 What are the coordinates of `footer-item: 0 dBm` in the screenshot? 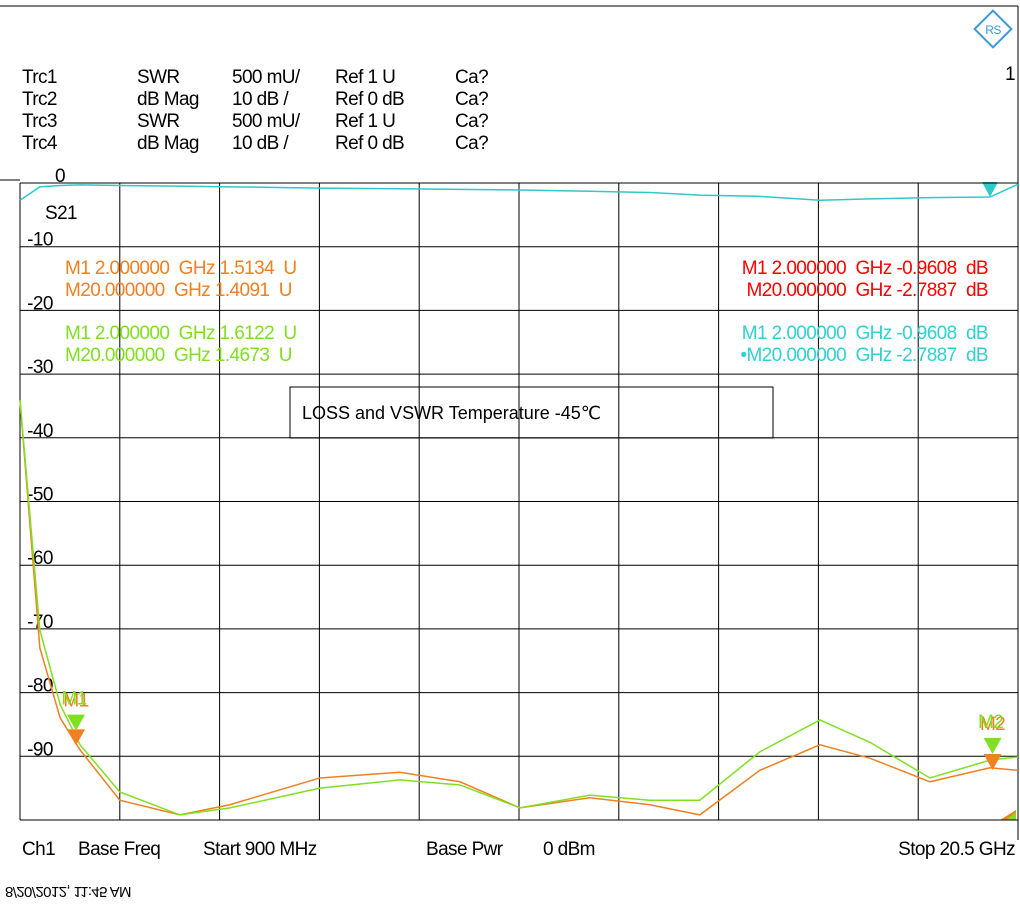 It's located at (569, 849).